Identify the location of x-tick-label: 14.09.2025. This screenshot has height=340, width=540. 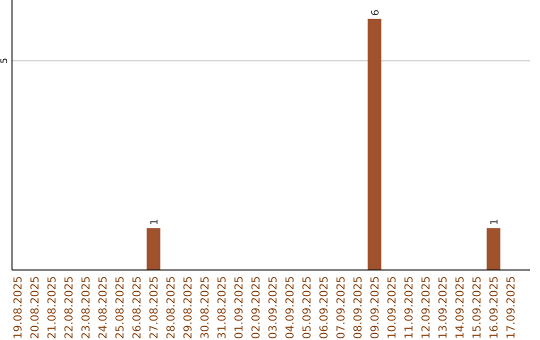
(460, 307).